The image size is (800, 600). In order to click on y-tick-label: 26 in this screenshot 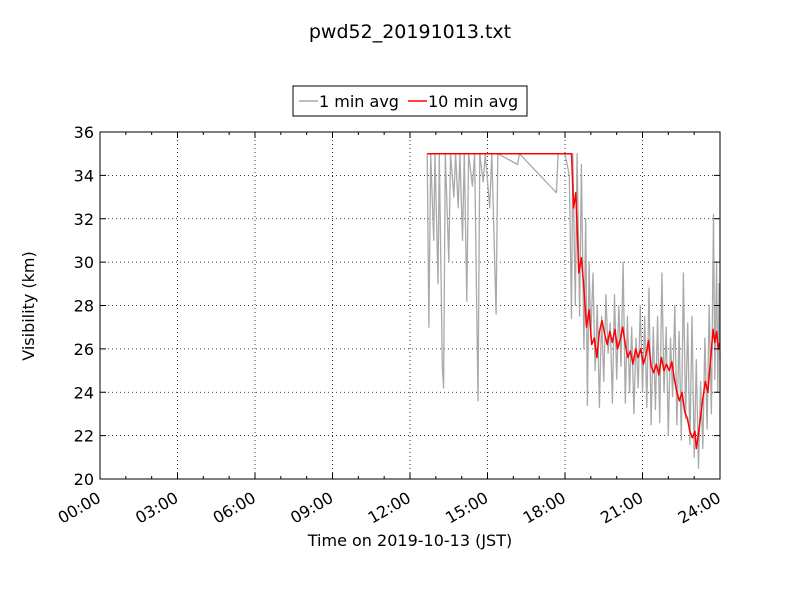, I will do `click(84, 349)`.